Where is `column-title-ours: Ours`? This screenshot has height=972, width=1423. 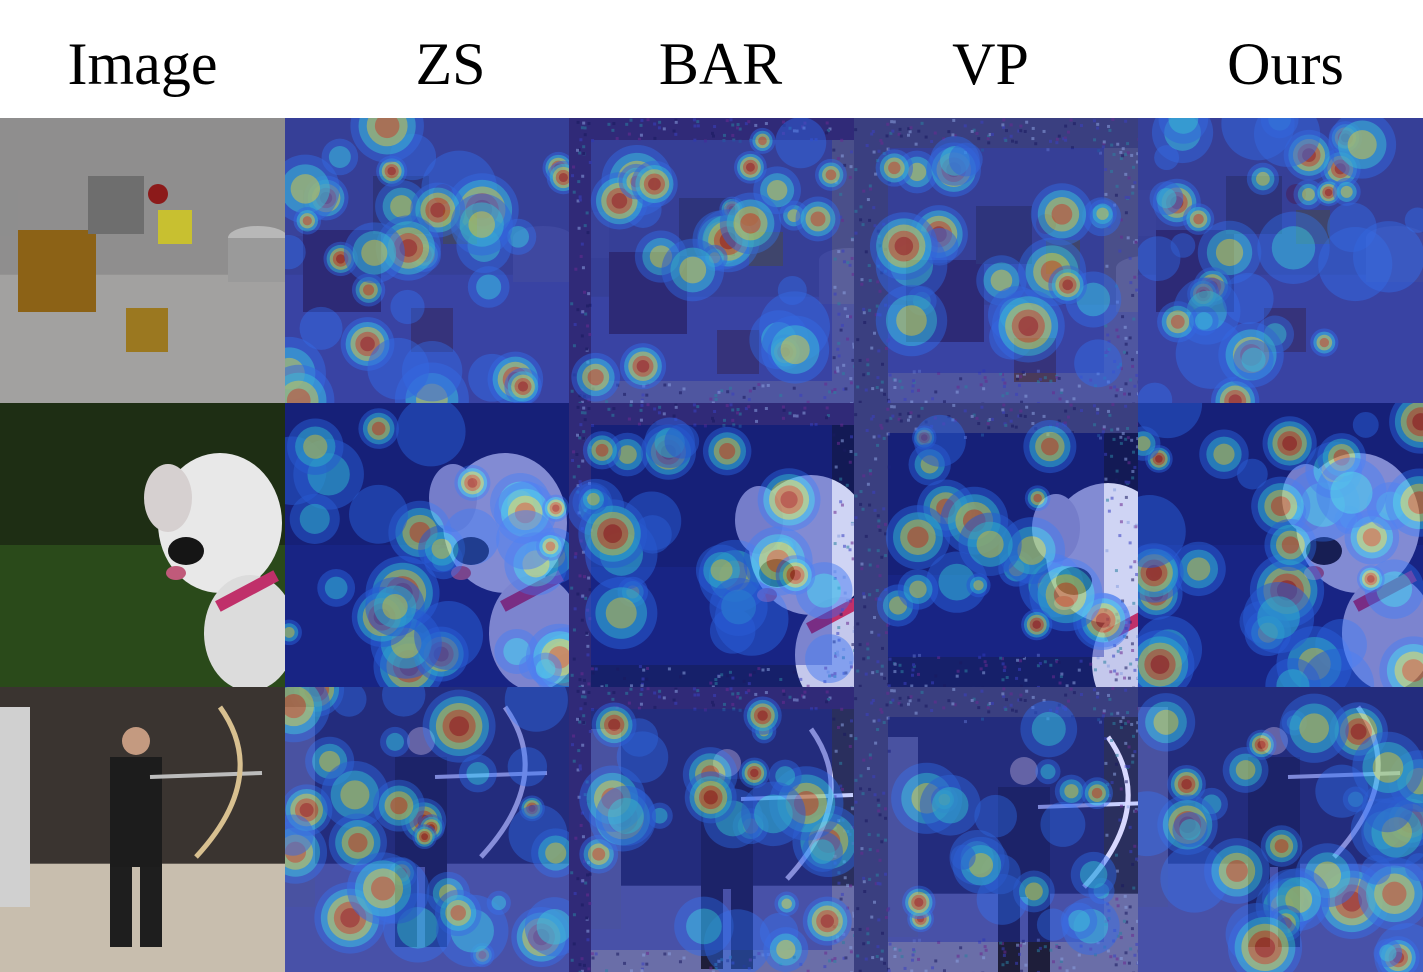 column-title-ours: Ours is located at coordinates (1285, 64).